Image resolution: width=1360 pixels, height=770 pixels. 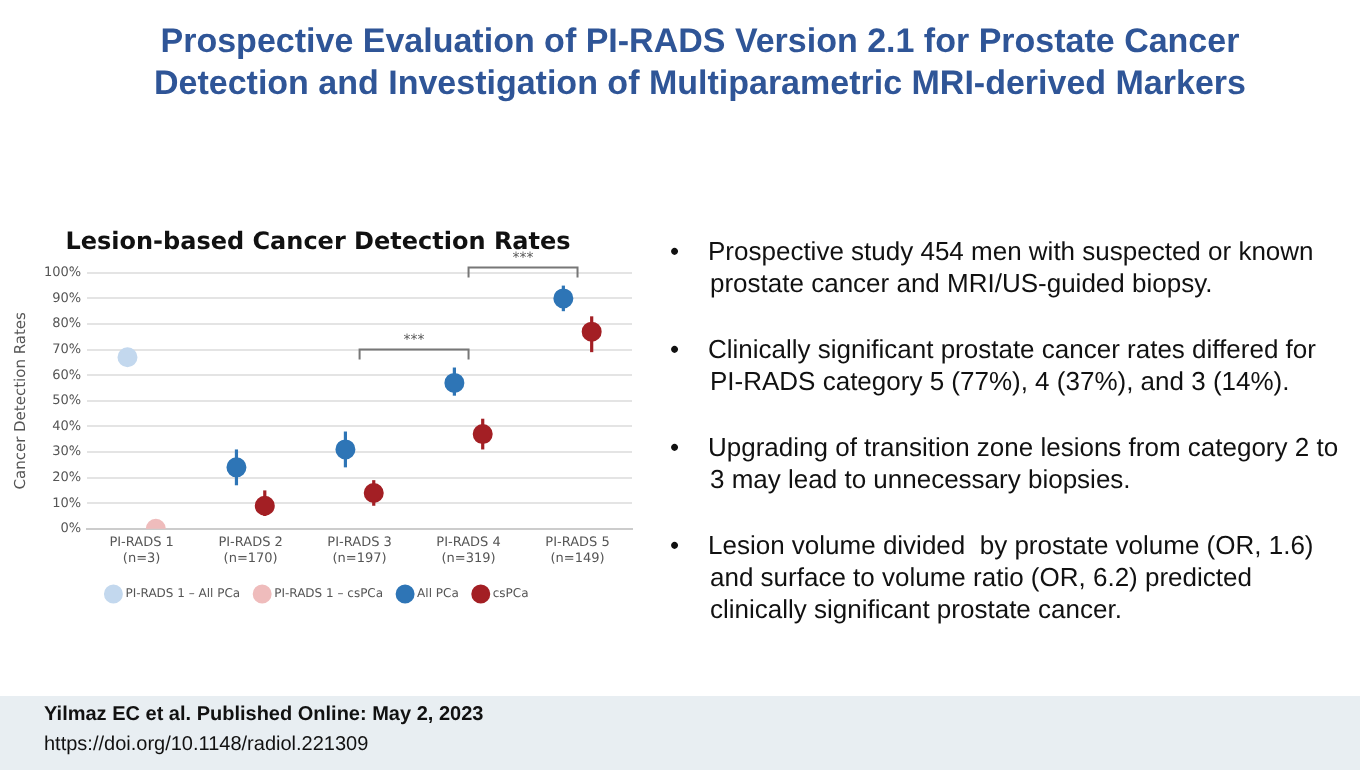 What do you see at coordinates (993, 268) in the screenshot?
I see `text: • Prospective study 454 men with suspected or known prostate cancer and MRI/US-guided biopsy.` at bounding box center [993, 268].